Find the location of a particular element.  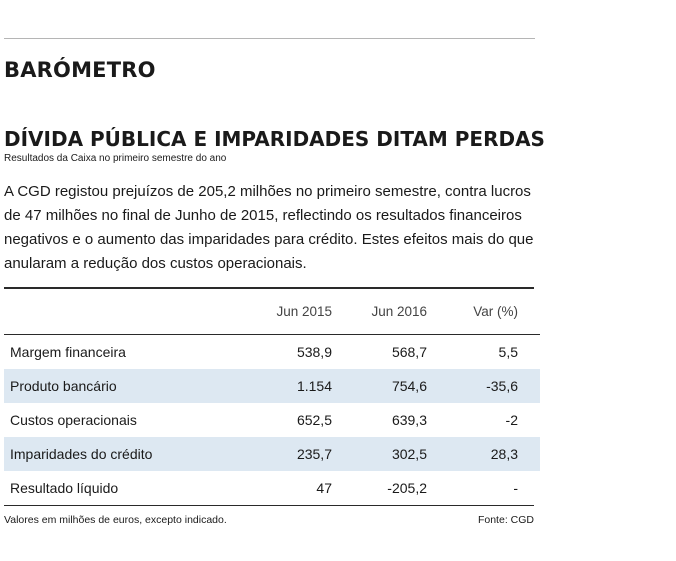

table-row: Resultado líquido 47 -205,2 - is located at coordinates (272, 488).